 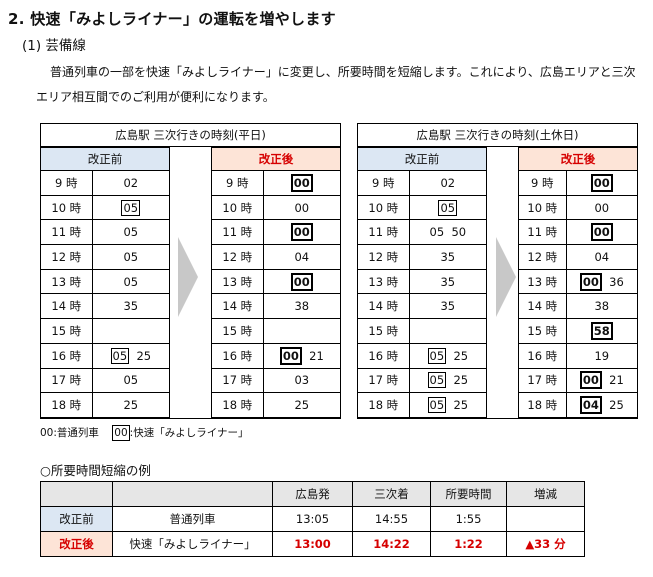 I want to click on timetable-row: 17 時 05, so click(x=105, y=380).